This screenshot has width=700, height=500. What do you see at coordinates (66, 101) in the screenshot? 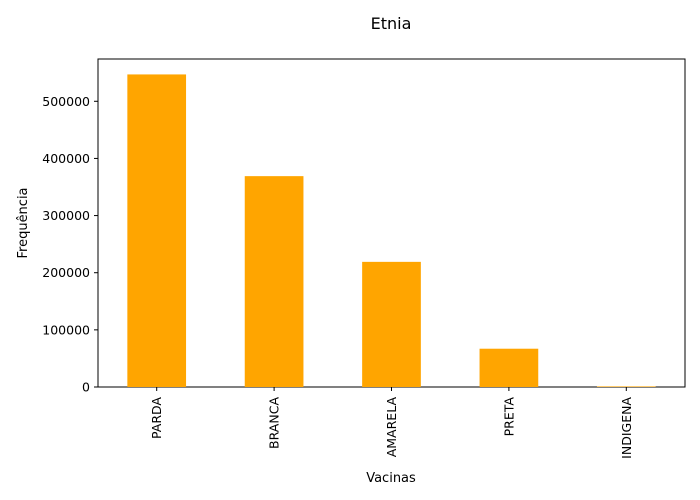
I see `y-tick-label: 500000` at bounding box center [66, 101].